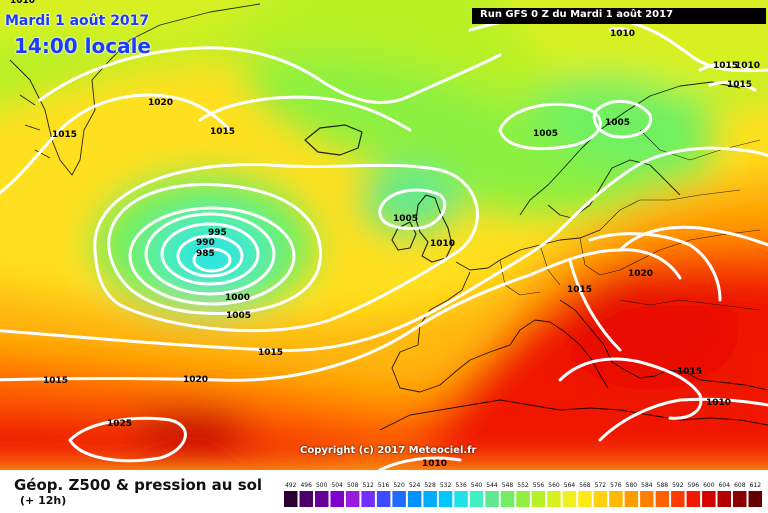 This screenshot has height=513, width=768. Describe the element at coordinates (205, 254) in the screenshot. I see `isobar-label: 985` at that location.